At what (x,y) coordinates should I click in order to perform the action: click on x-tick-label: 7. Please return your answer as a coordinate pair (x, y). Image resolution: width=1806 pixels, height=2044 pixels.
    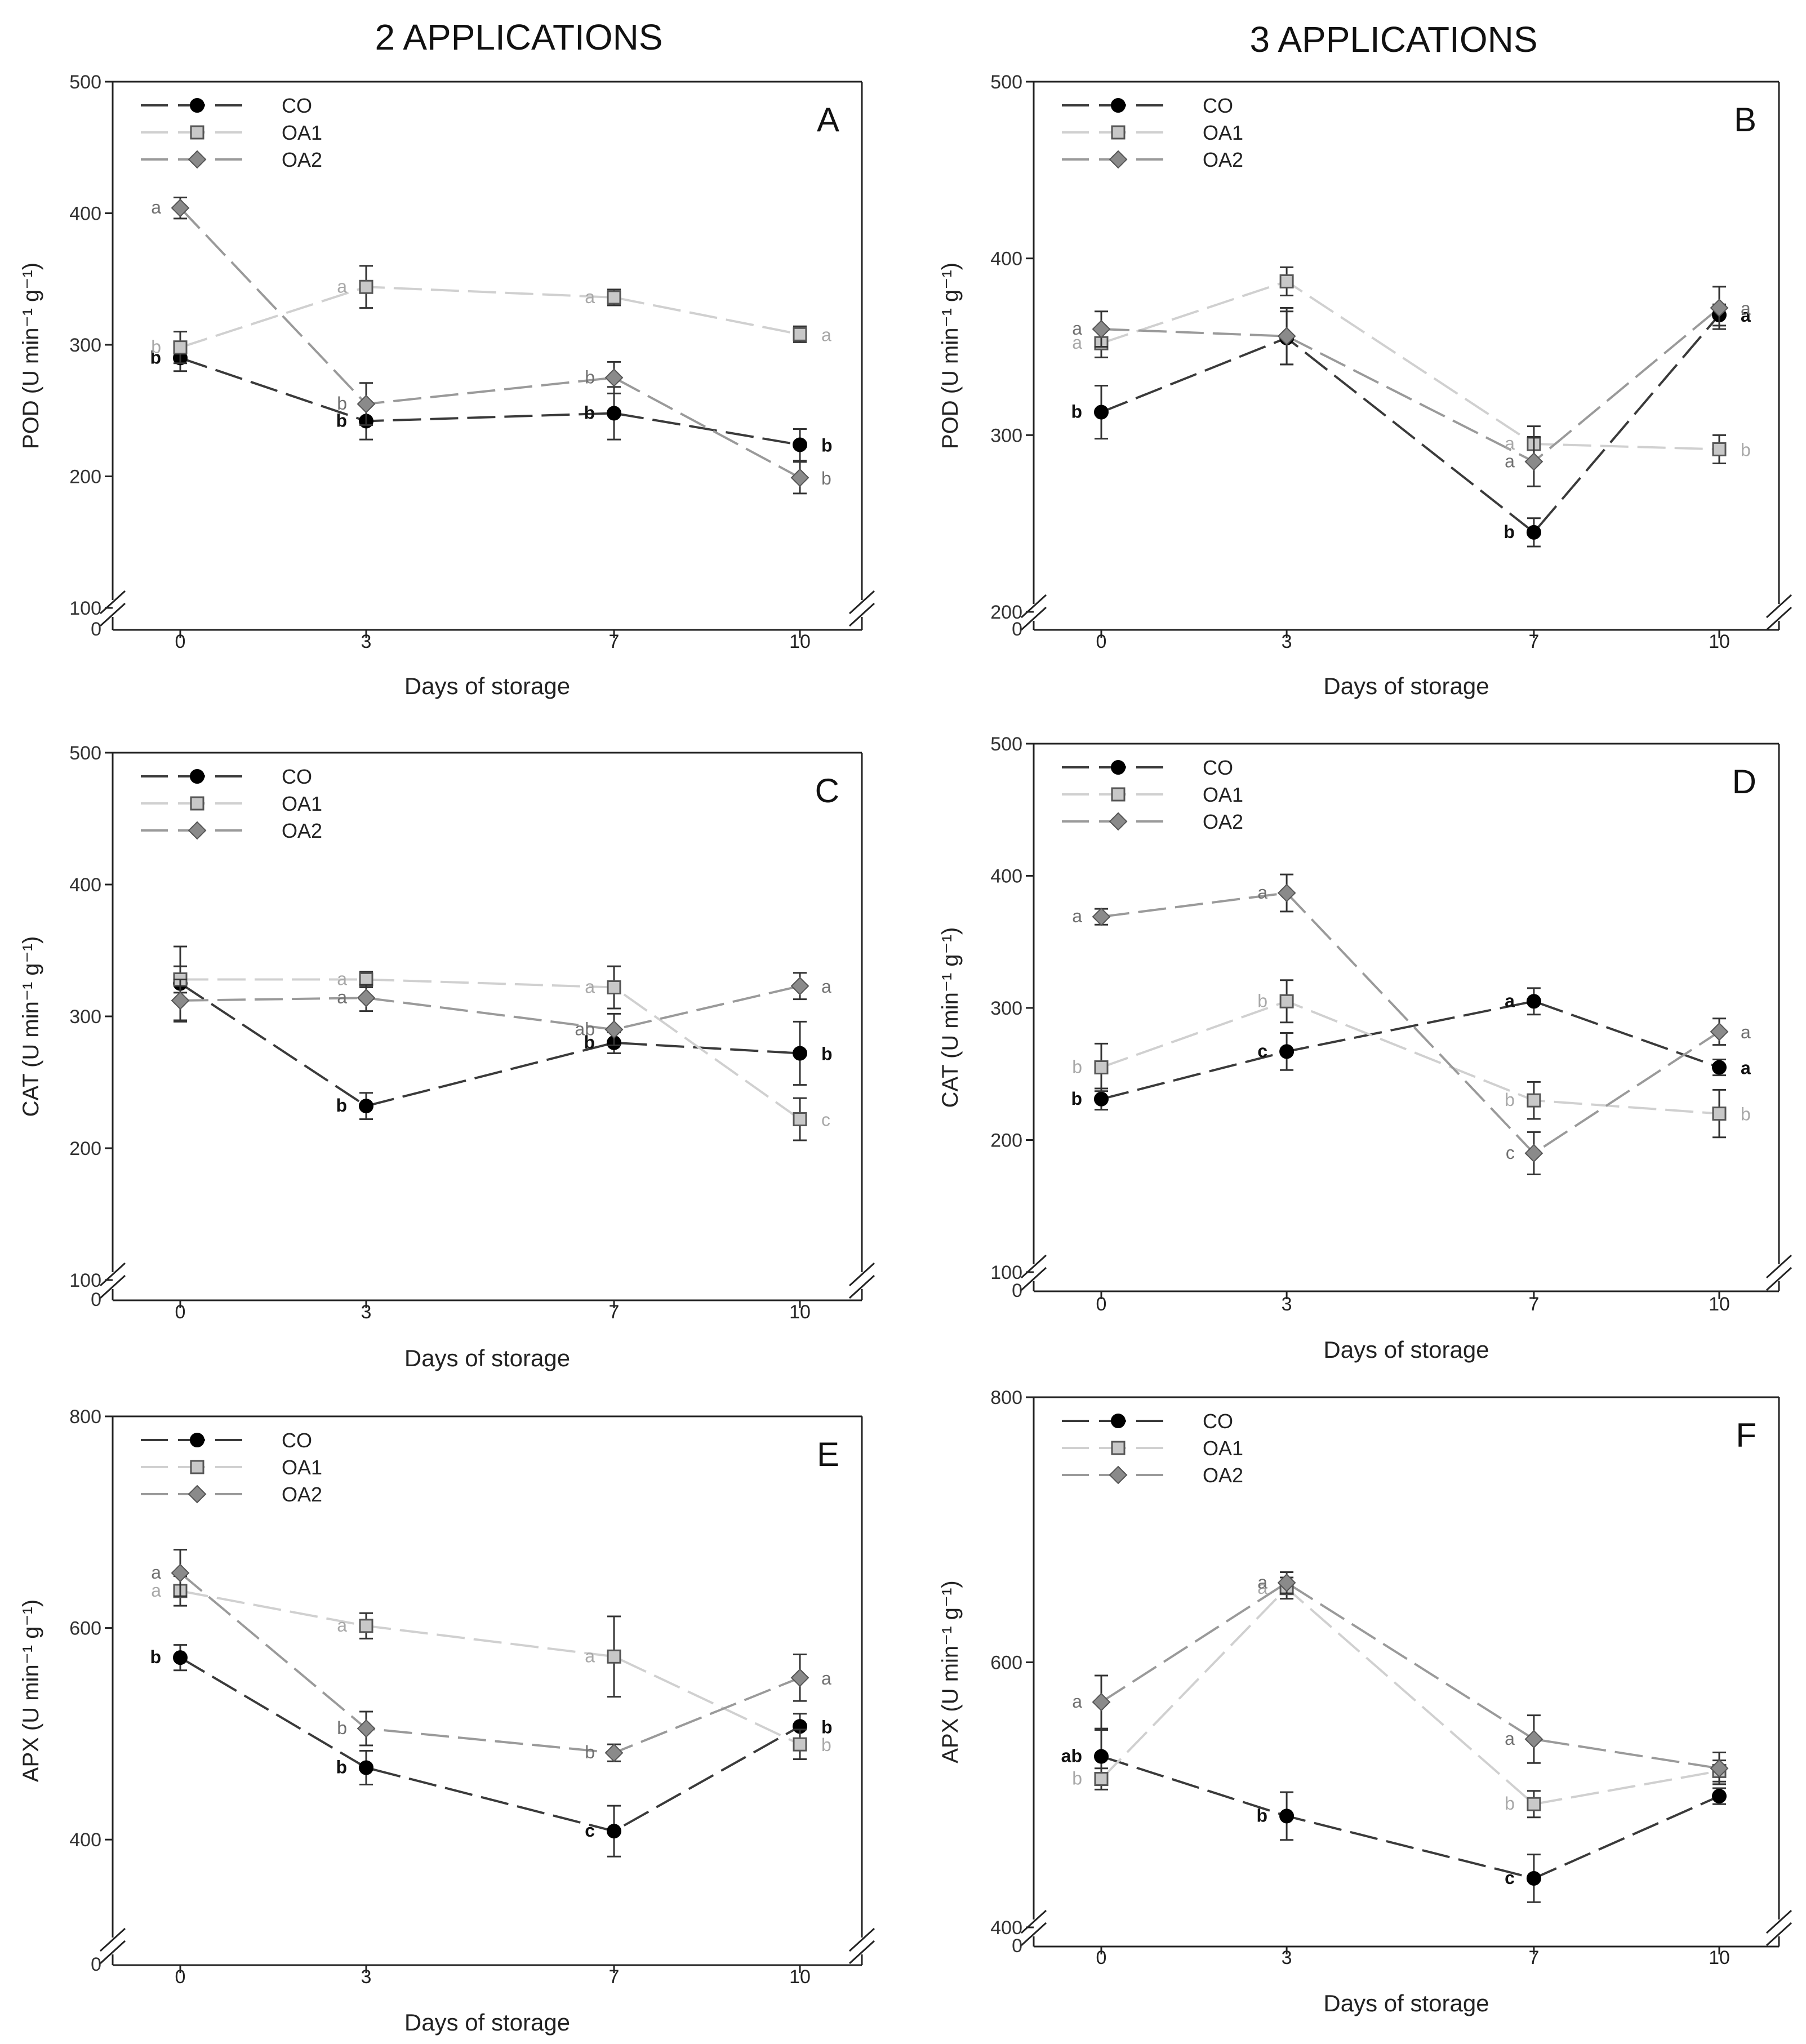
    Looking at the image, I should click on (1533, 1304).